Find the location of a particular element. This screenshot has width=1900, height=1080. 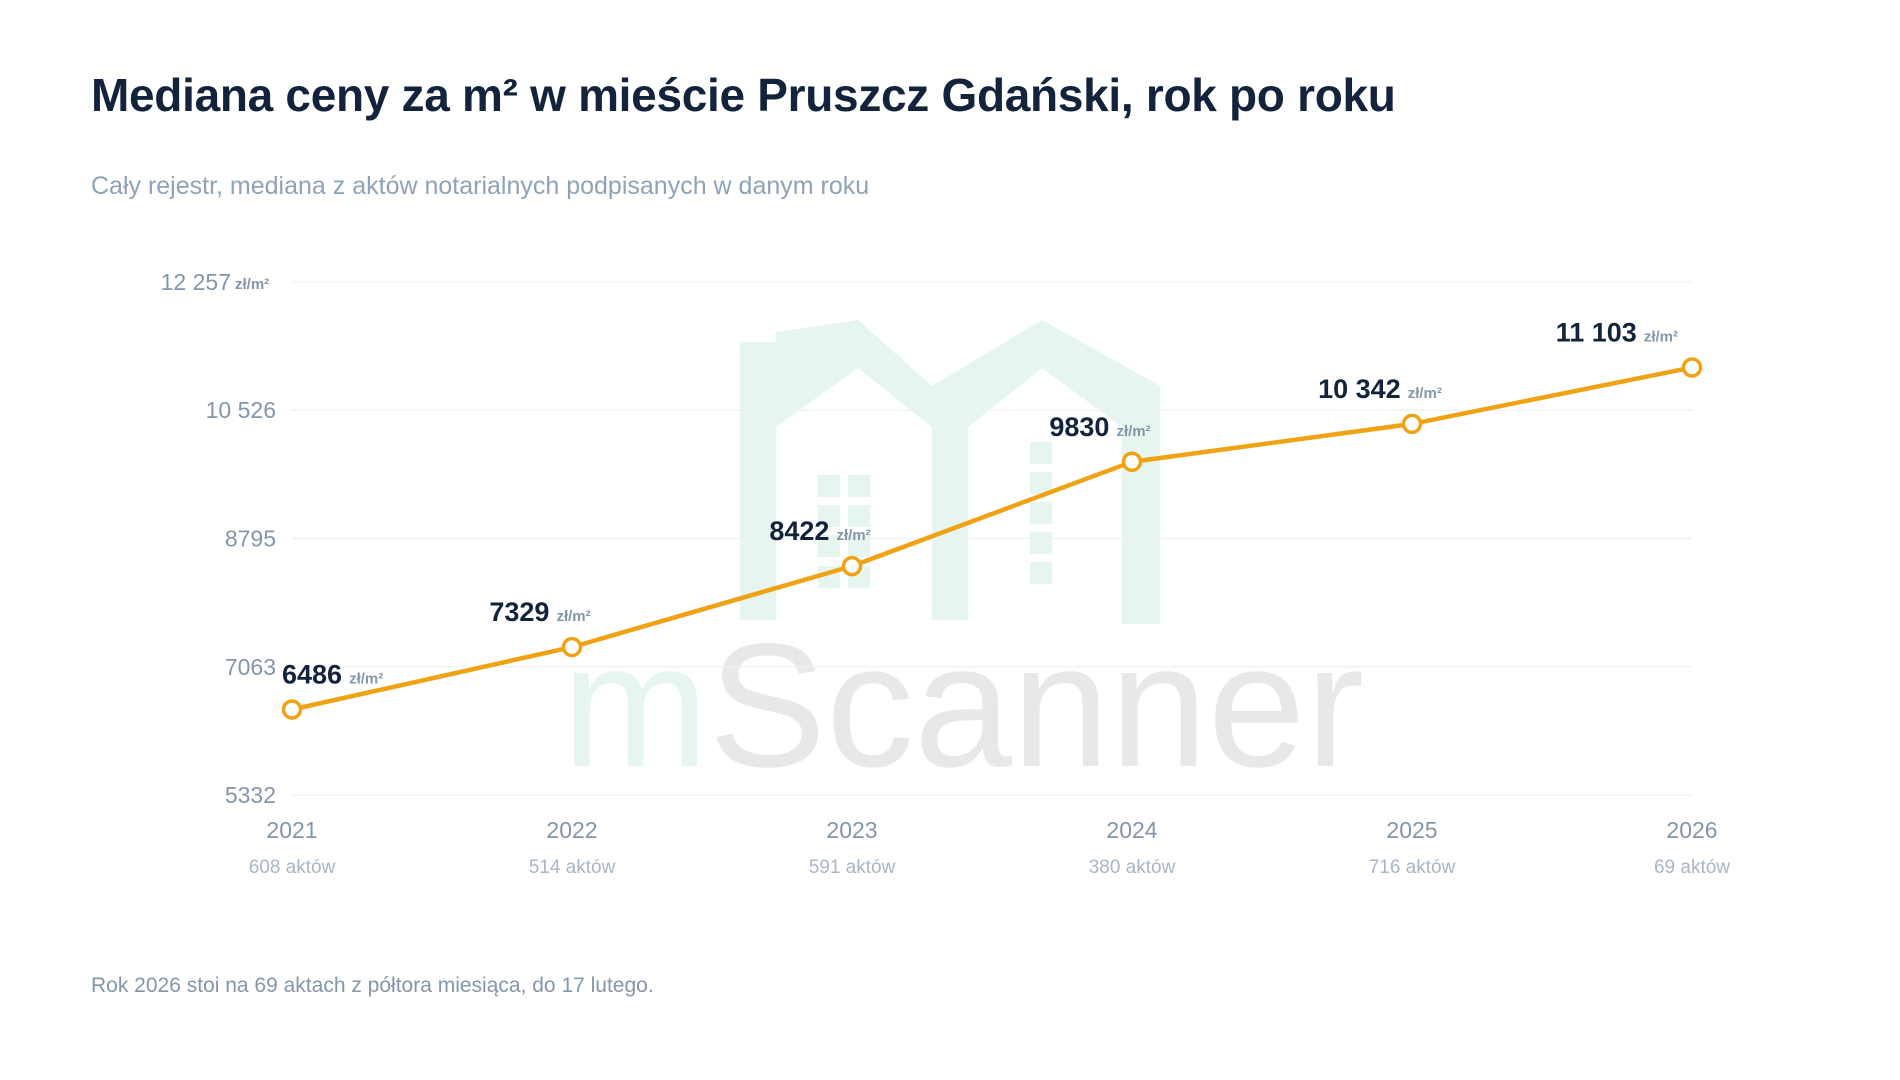

y-tick-label: 12 257 is located at coordinates (196, 282).